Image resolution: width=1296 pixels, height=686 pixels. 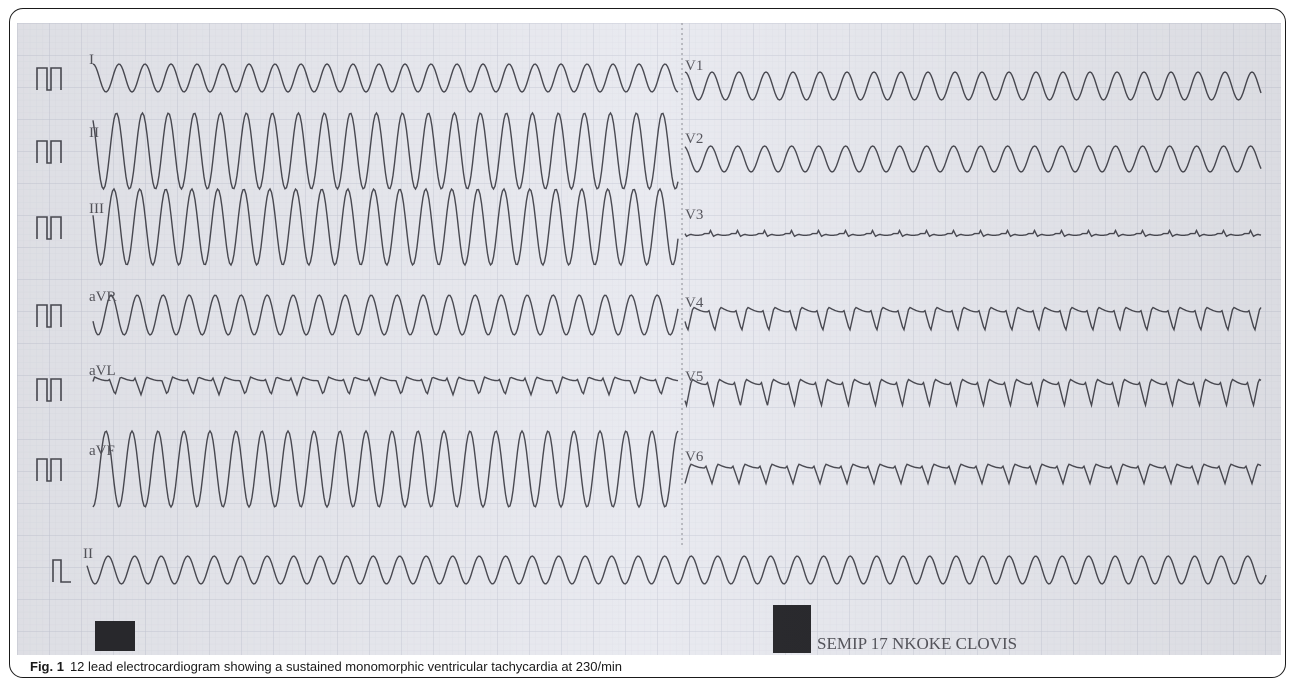 What do you see at coordinates (94, 133) in the screenshot?
I see `lead-label-ii: II` at bounding box center [94, 133].